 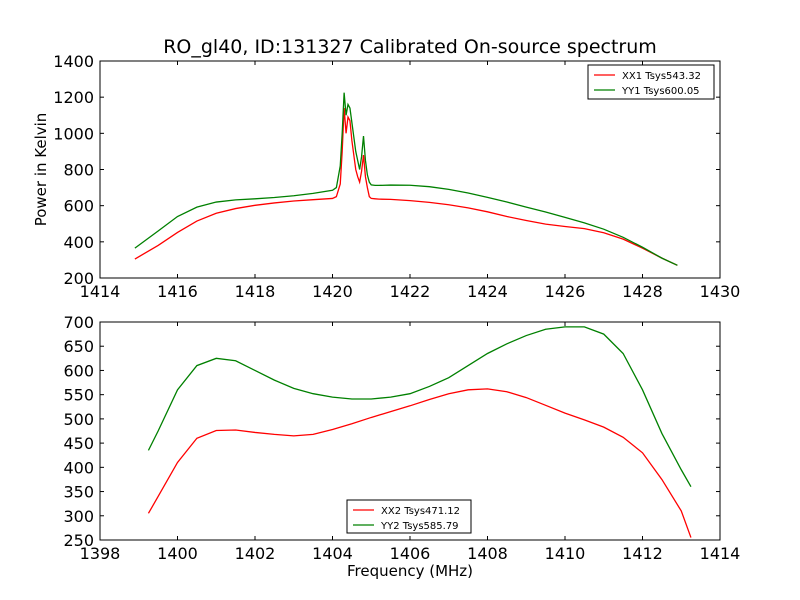 What do you see at coordinates (78, 540) in the screenshot?
I see `y-tick-label: 250` at bounding box center [78, 540].